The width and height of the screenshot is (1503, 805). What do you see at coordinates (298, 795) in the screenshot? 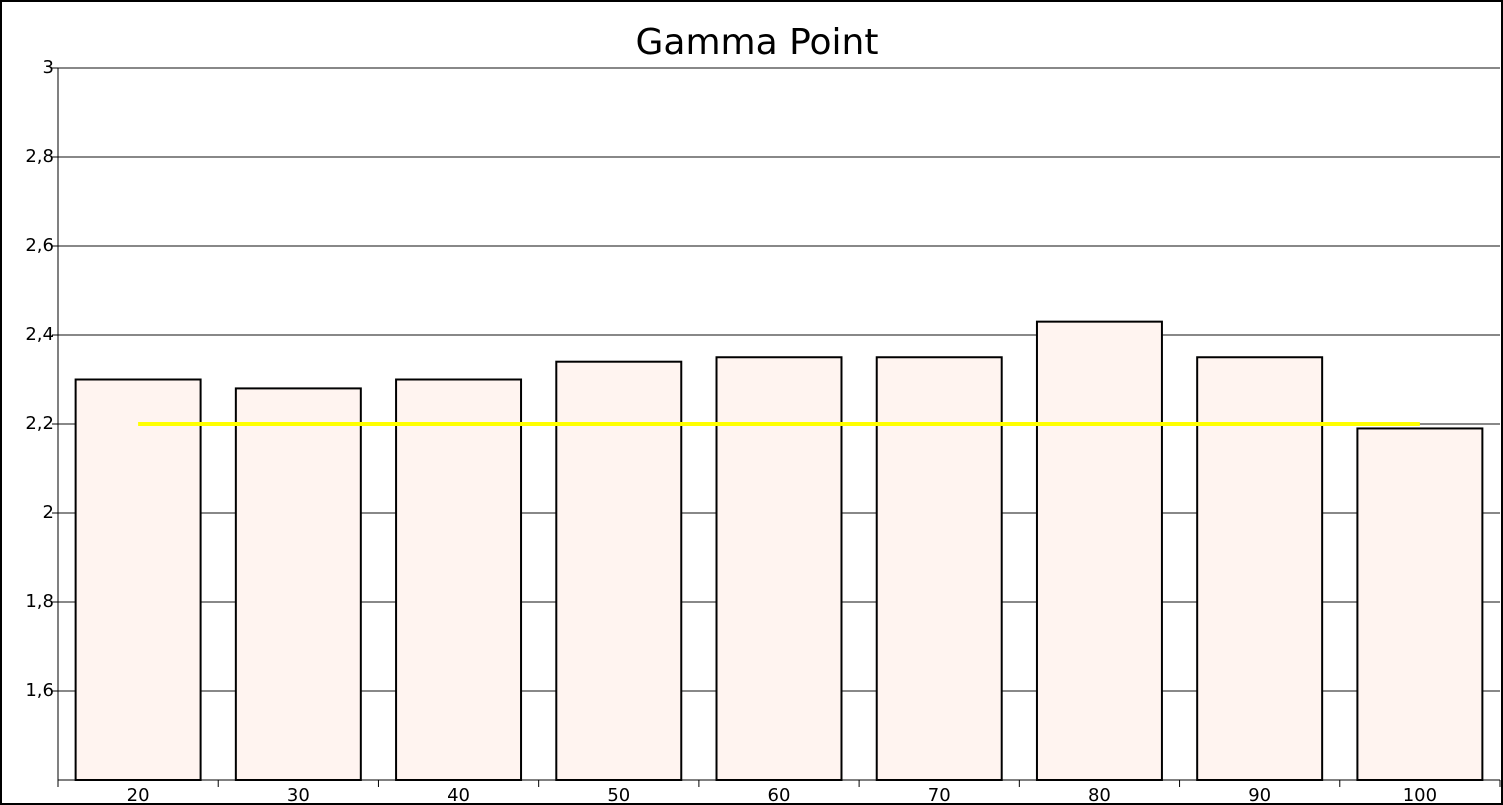
I see `x-tick-label: 30` at bounding box center [298, 795].